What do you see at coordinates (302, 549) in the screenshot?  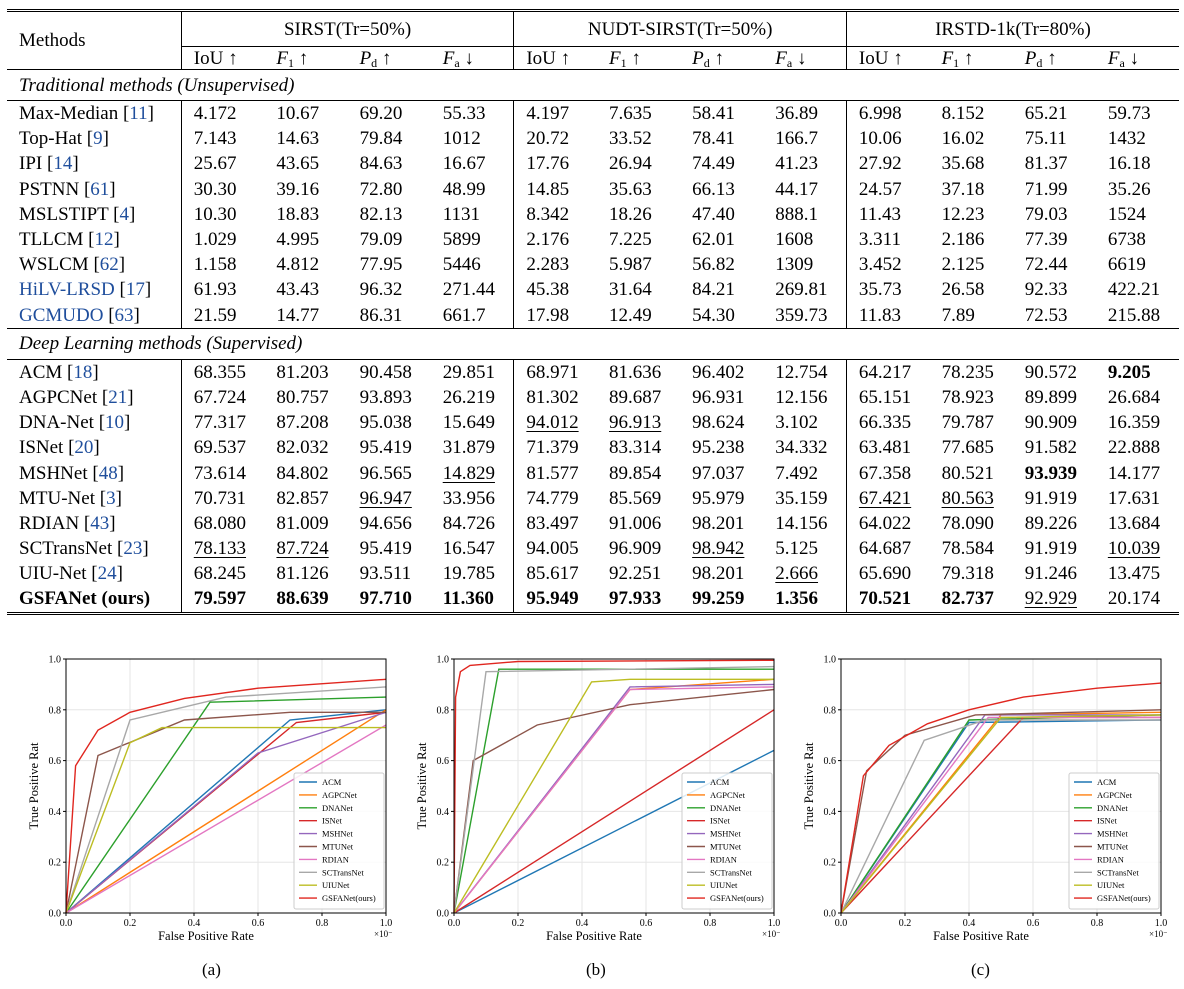 I see `value-cell: 87.724` at bounding box center [302, 549].